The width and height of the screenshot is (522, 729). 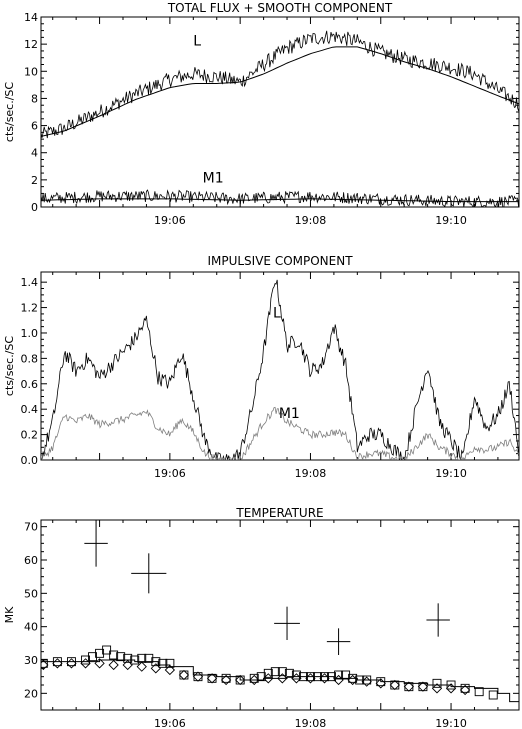 I want to click on y-tick-label: 4, so click(x=34, y=153).